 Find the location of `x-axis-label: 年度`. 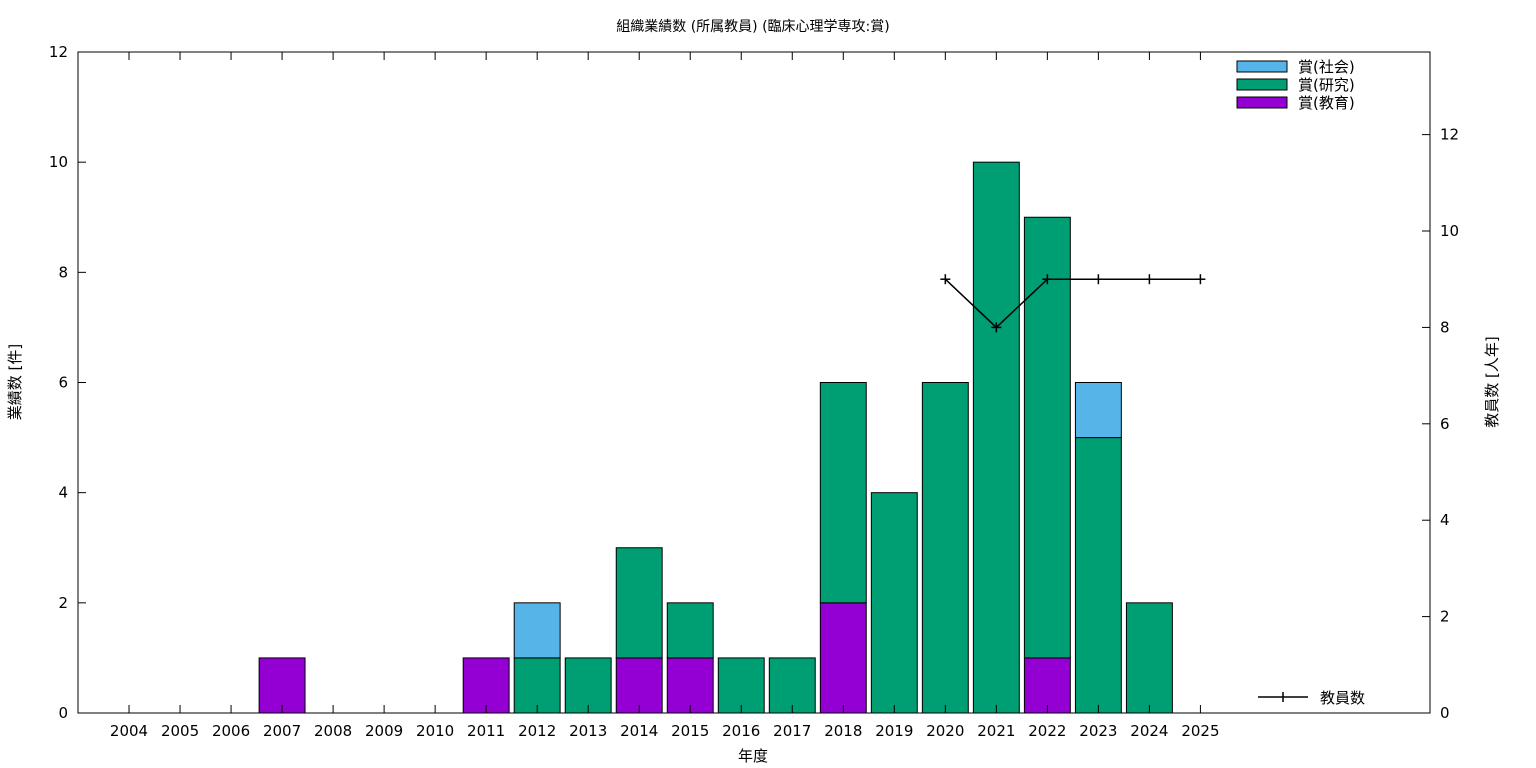

x-axis-label: 年度 is located at coordinates (753, 756).